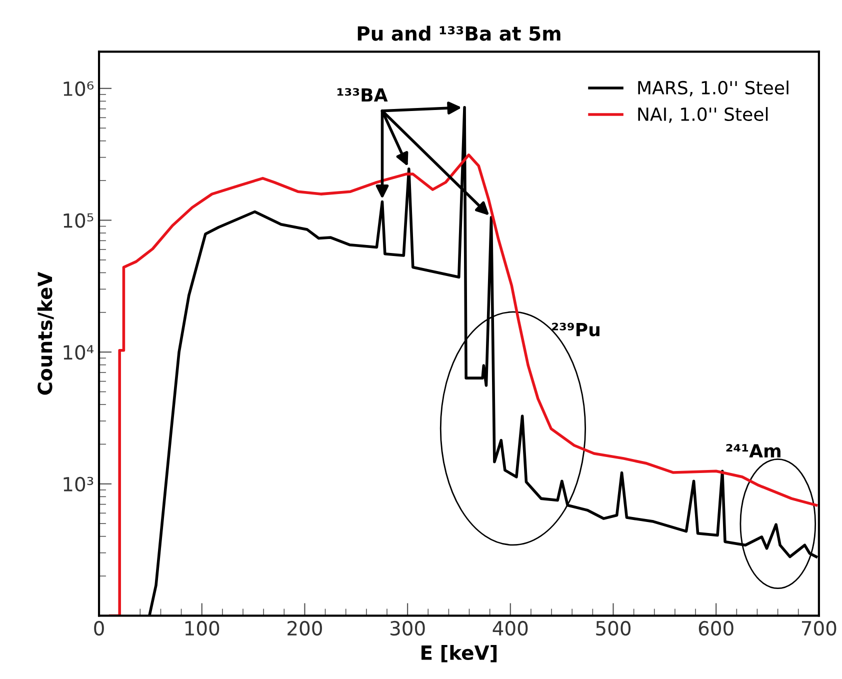  What do you see at coordinates (362, 95) in the screenshot?
I see `annotation: ¹³³BA` at bounding box center [362, 95].